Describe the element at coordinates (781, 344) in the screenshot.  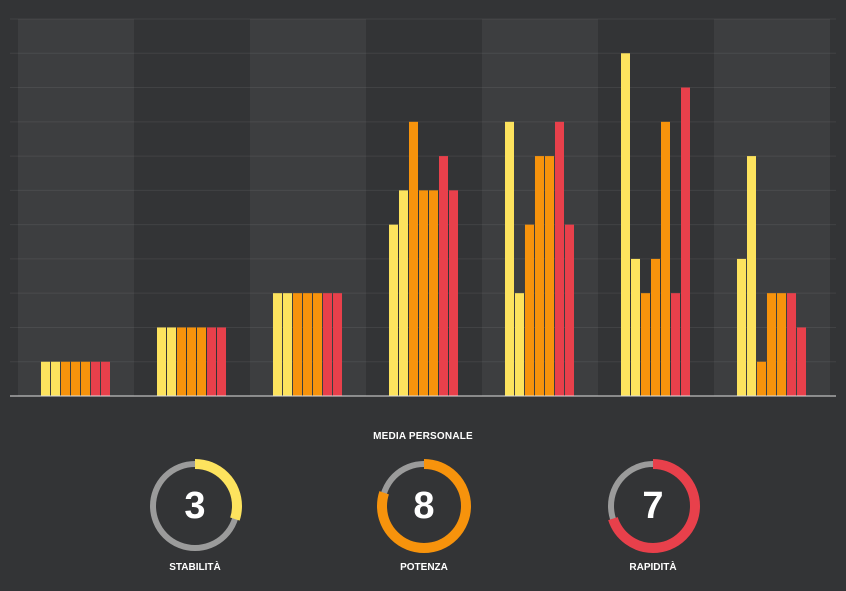
I see `bar-g7-b5` at that location.